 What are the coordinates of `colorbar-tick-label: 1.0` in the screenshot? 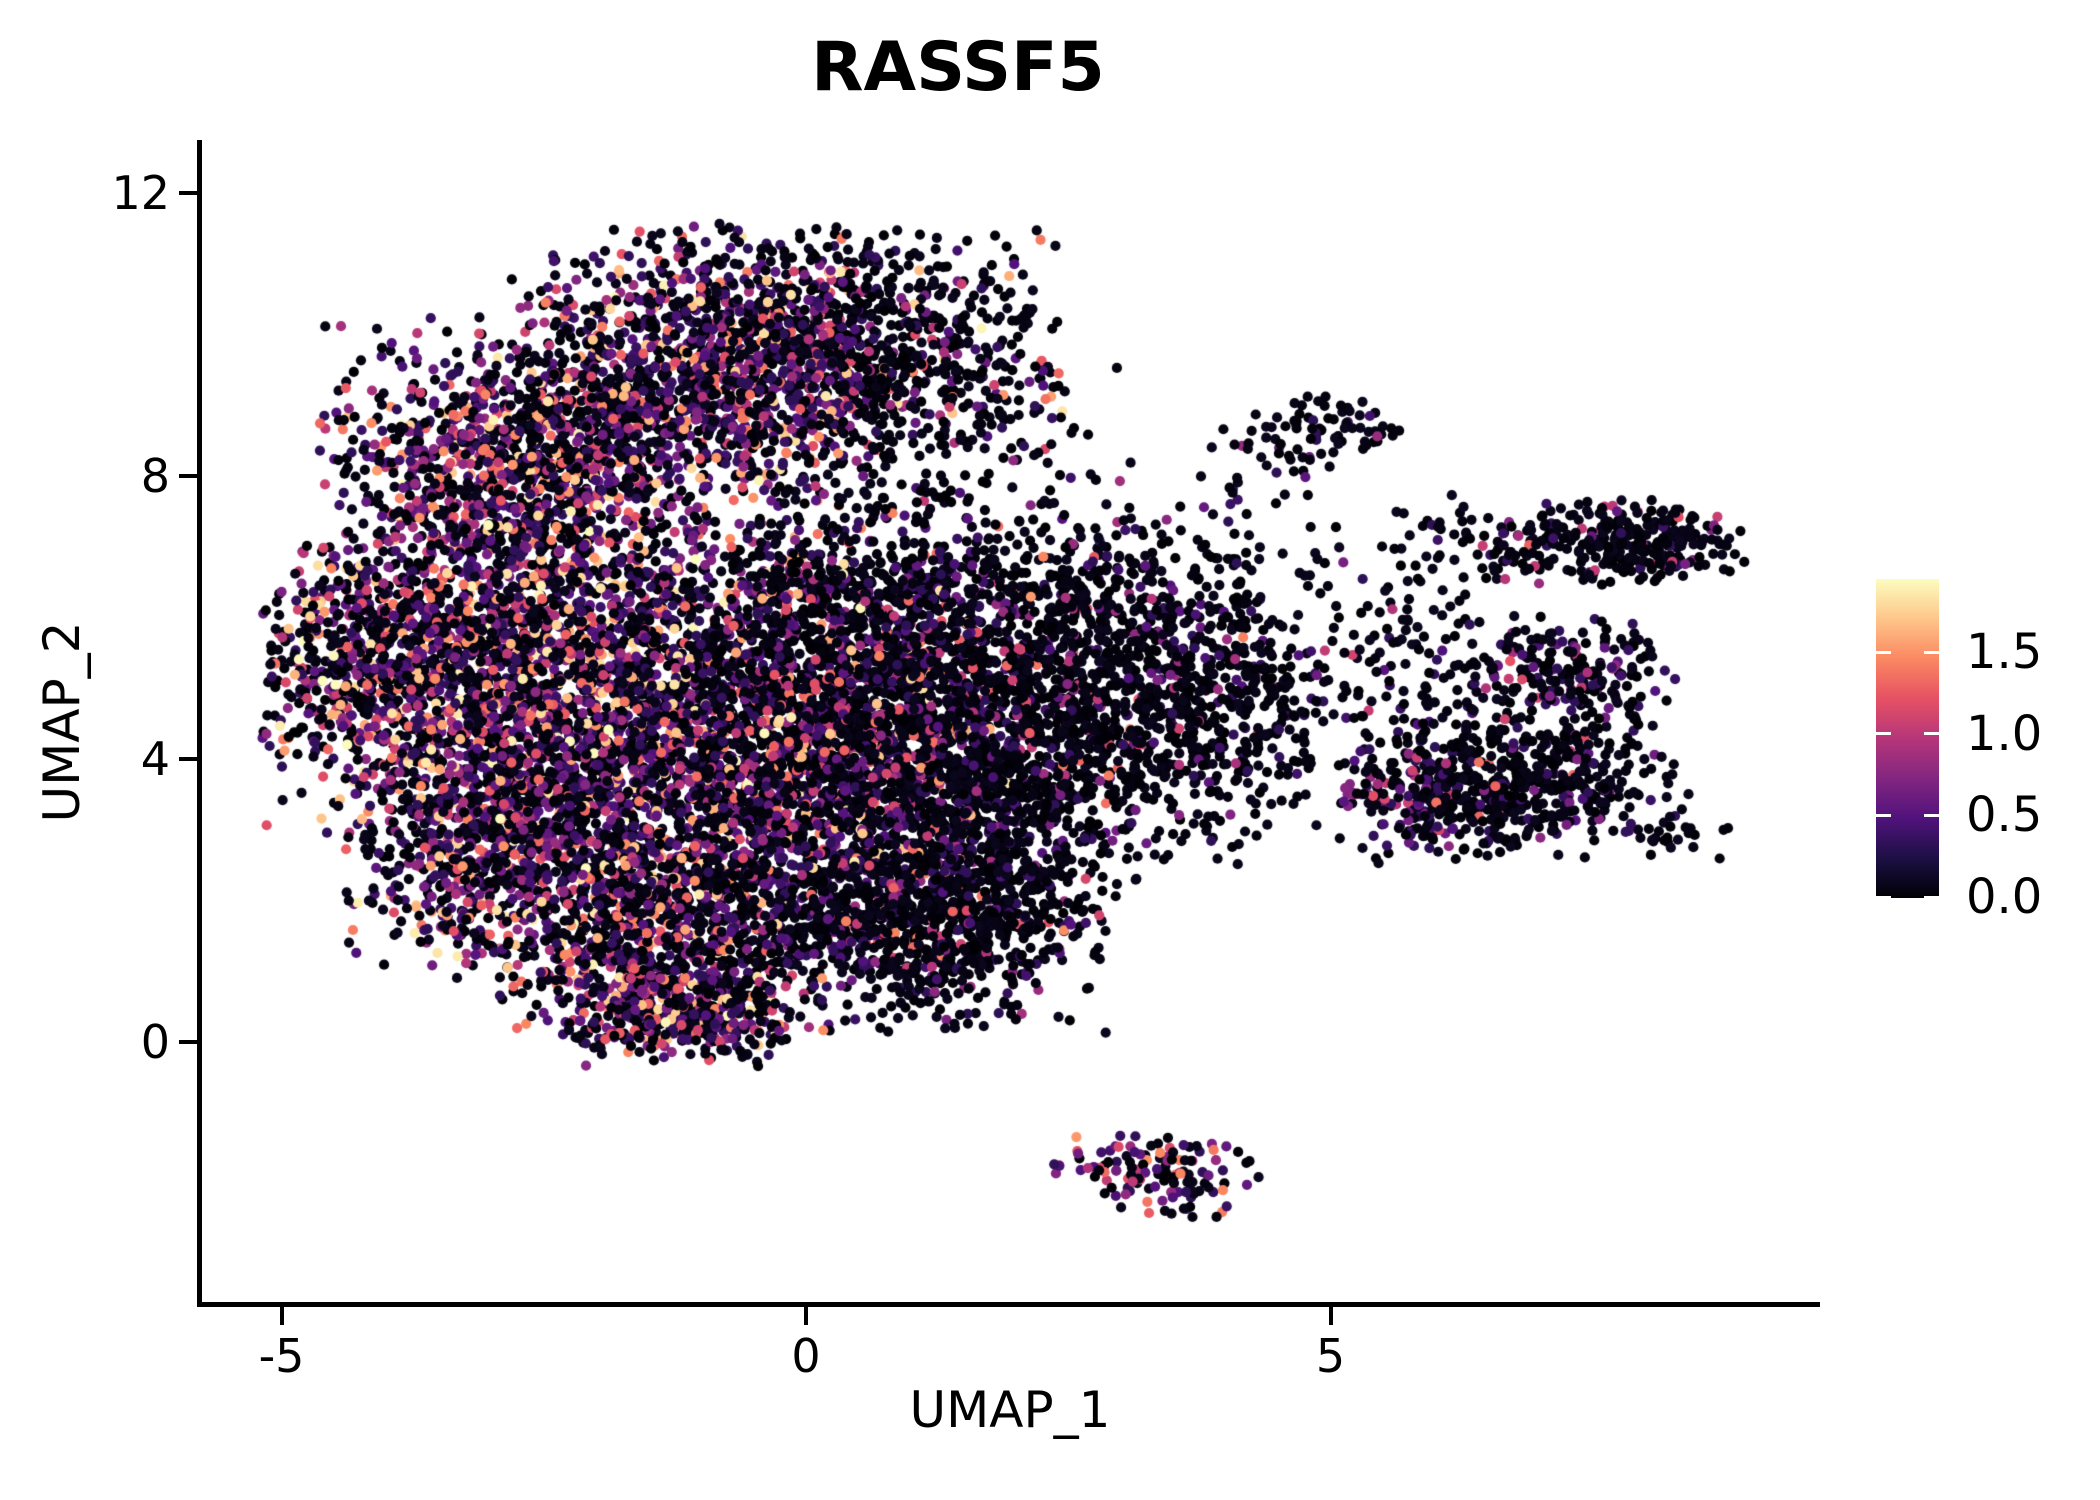 It's located at (2004, 733).